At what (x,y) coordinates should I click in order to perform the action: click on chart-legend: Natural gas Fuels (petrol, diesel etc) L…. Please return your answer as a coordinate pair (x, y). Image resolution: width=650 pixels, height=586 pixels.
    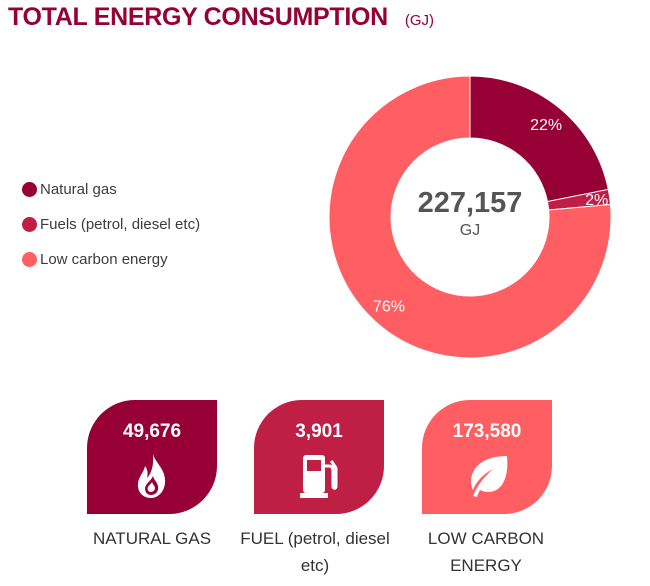
    Looking at the image, I should click on (111, 224).